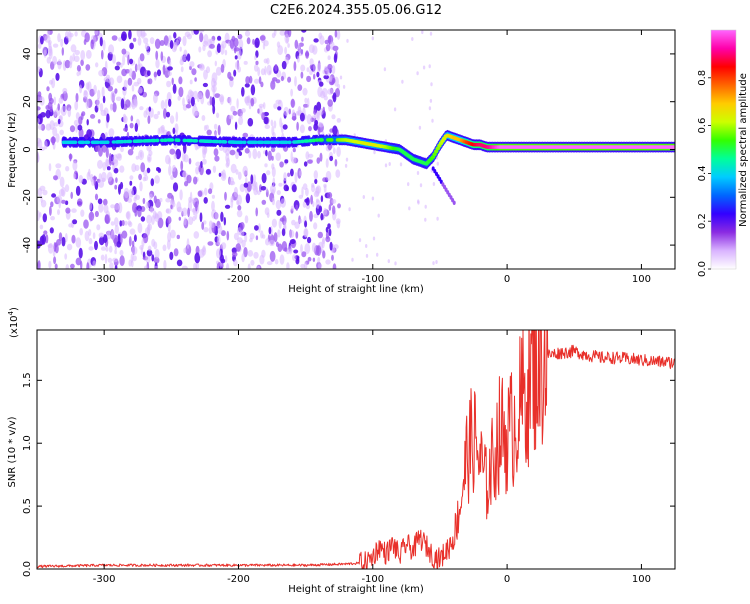 This screenshot has height=604, width=750. What do you see at coordinates (27, 245) in the screenshot?
I see `y-tick-label: -40` at bounding box center [27, 245].